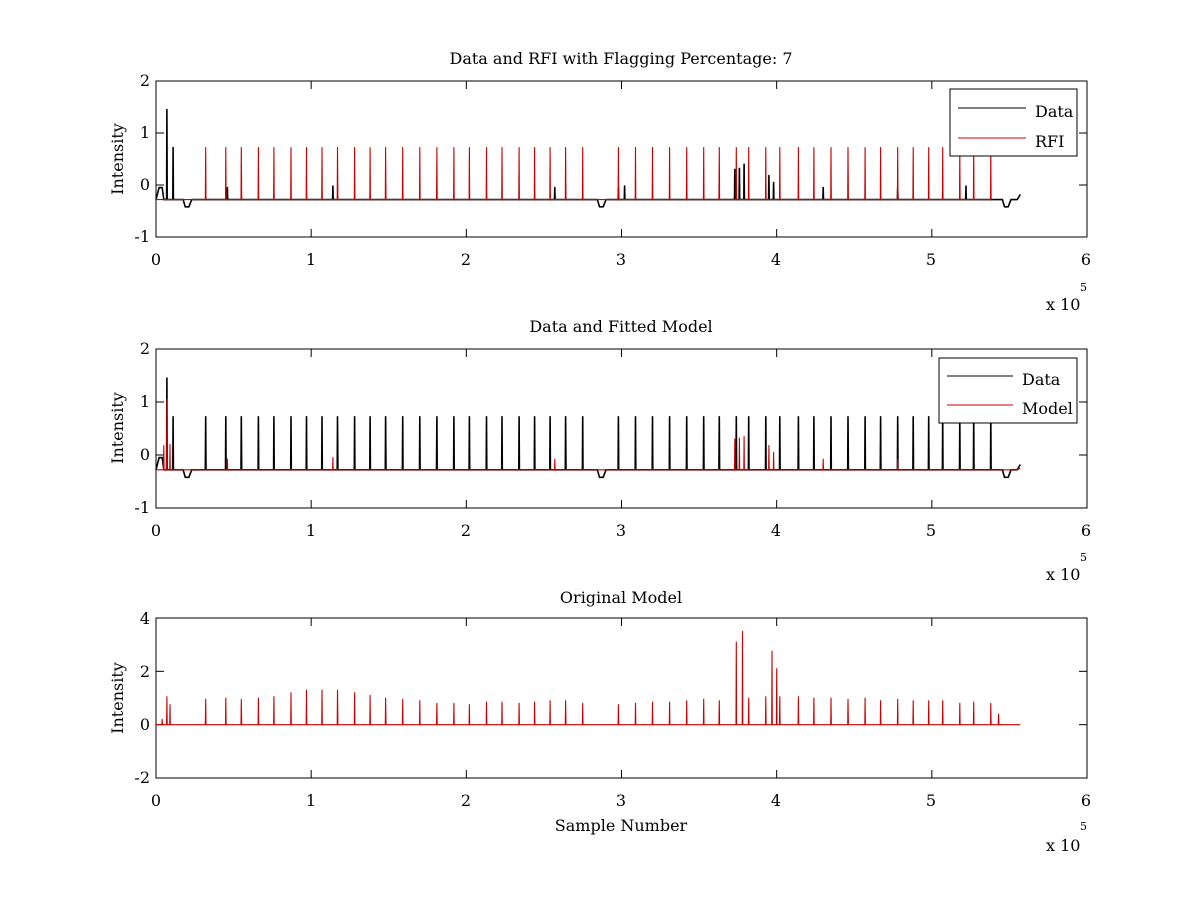 The height and width of the screenshot is (900, 1200). What do you see at coordinates (1083, 287) in the screenshot?
I see `panel-1-x-exponent: 5` at bounding box center [1083, 287].